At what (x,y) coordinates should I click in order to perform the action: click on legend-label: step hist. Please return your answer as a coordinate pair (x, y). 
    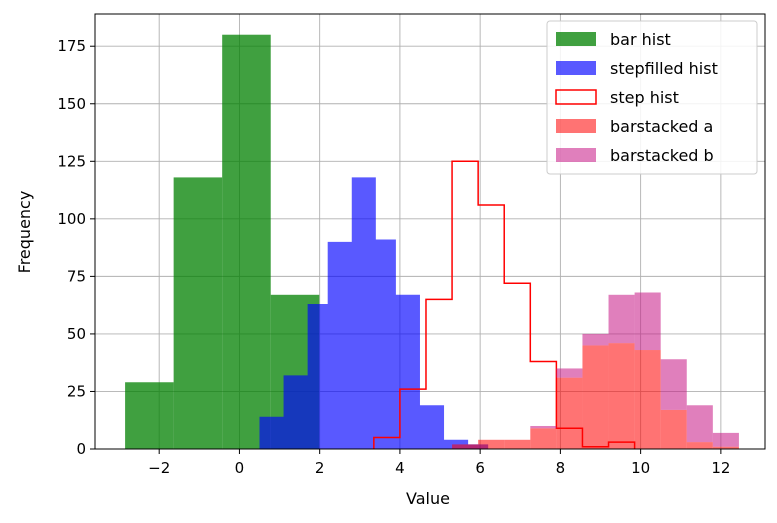
    Looking at the image, I should click on (644, 97).